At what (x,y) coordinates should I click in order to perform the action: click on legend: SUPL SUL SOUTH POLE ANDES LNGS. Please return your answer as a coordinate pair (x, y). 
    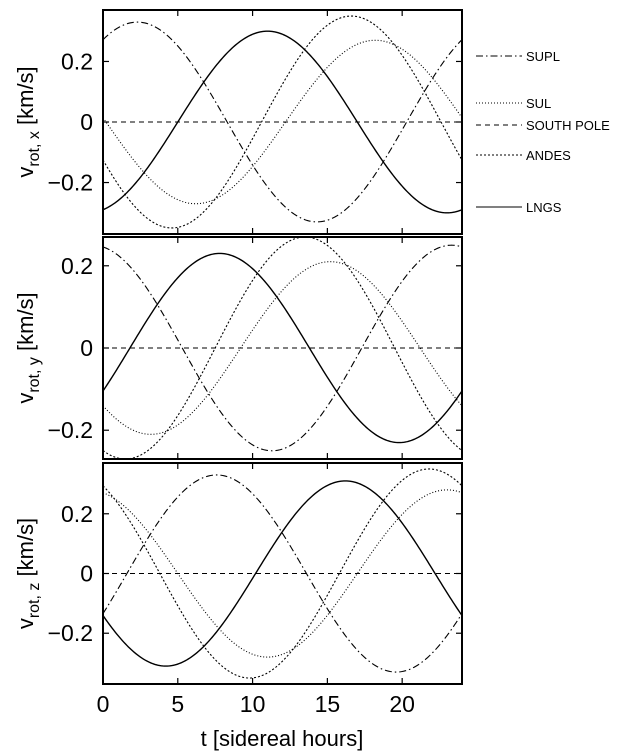
    Looking at the image, I should click on (543, 132).